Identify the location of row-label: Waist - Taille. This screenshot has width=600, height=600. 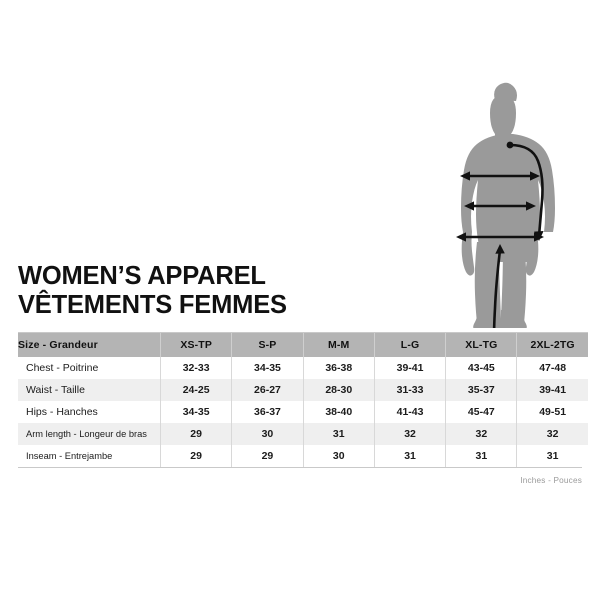
(55, 390).